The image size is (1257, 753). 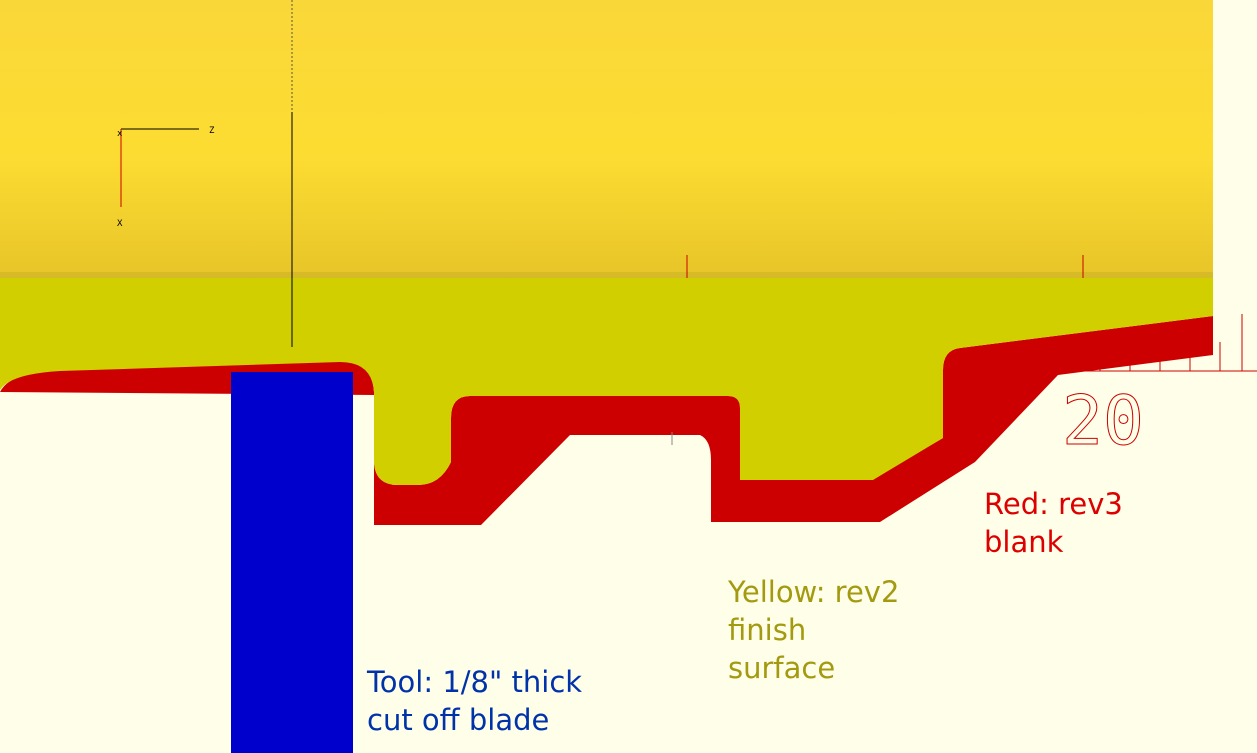 What do you see at coordinates (120, 134) in the screenshot?
I see `origin-marker: x` at bounding box center [120, 134].